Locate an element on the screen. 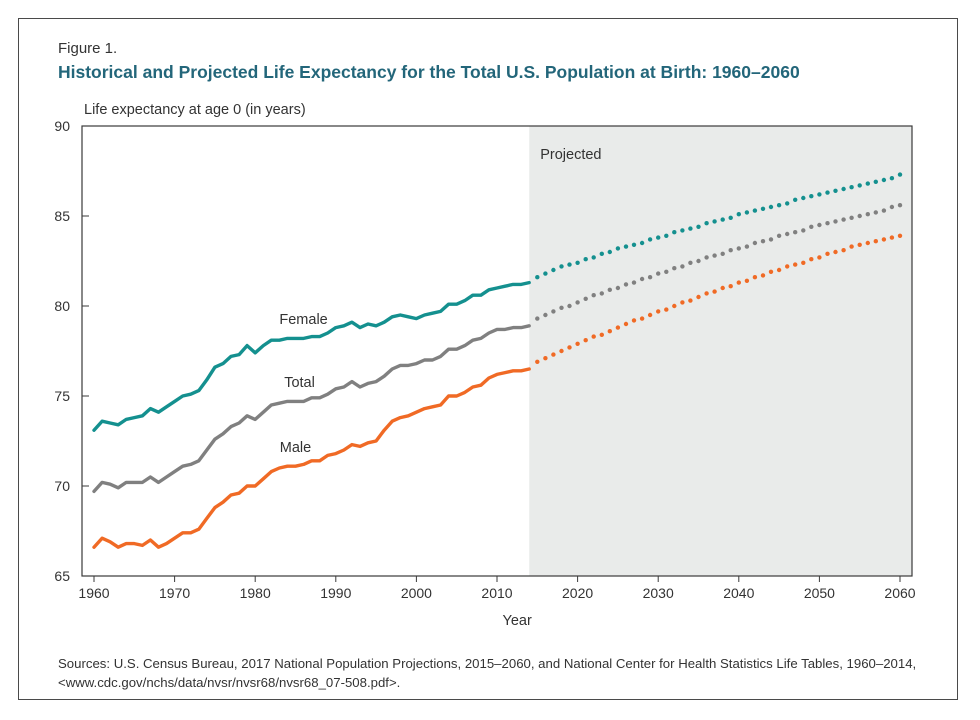  y-axis-title: Life expectancy at age 0 (in years) is located at coordinates (195, 110).